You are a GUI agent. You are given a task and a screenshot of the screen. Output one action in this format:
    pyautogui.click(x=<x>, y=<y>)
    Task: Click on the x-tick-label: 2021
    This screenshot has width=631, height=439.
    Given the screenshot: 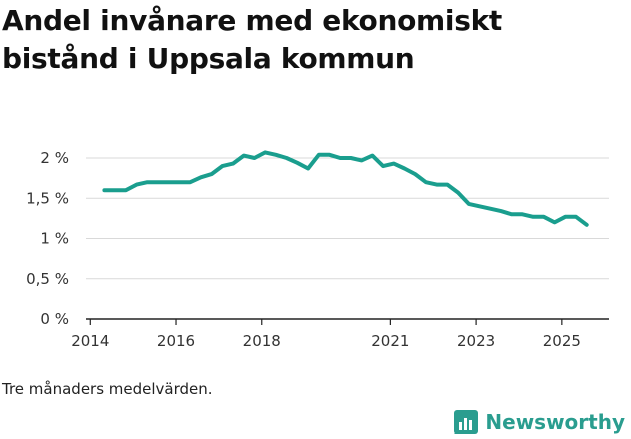 What is the action you would take?
    pyautogui.click(x=390, y=341)
    